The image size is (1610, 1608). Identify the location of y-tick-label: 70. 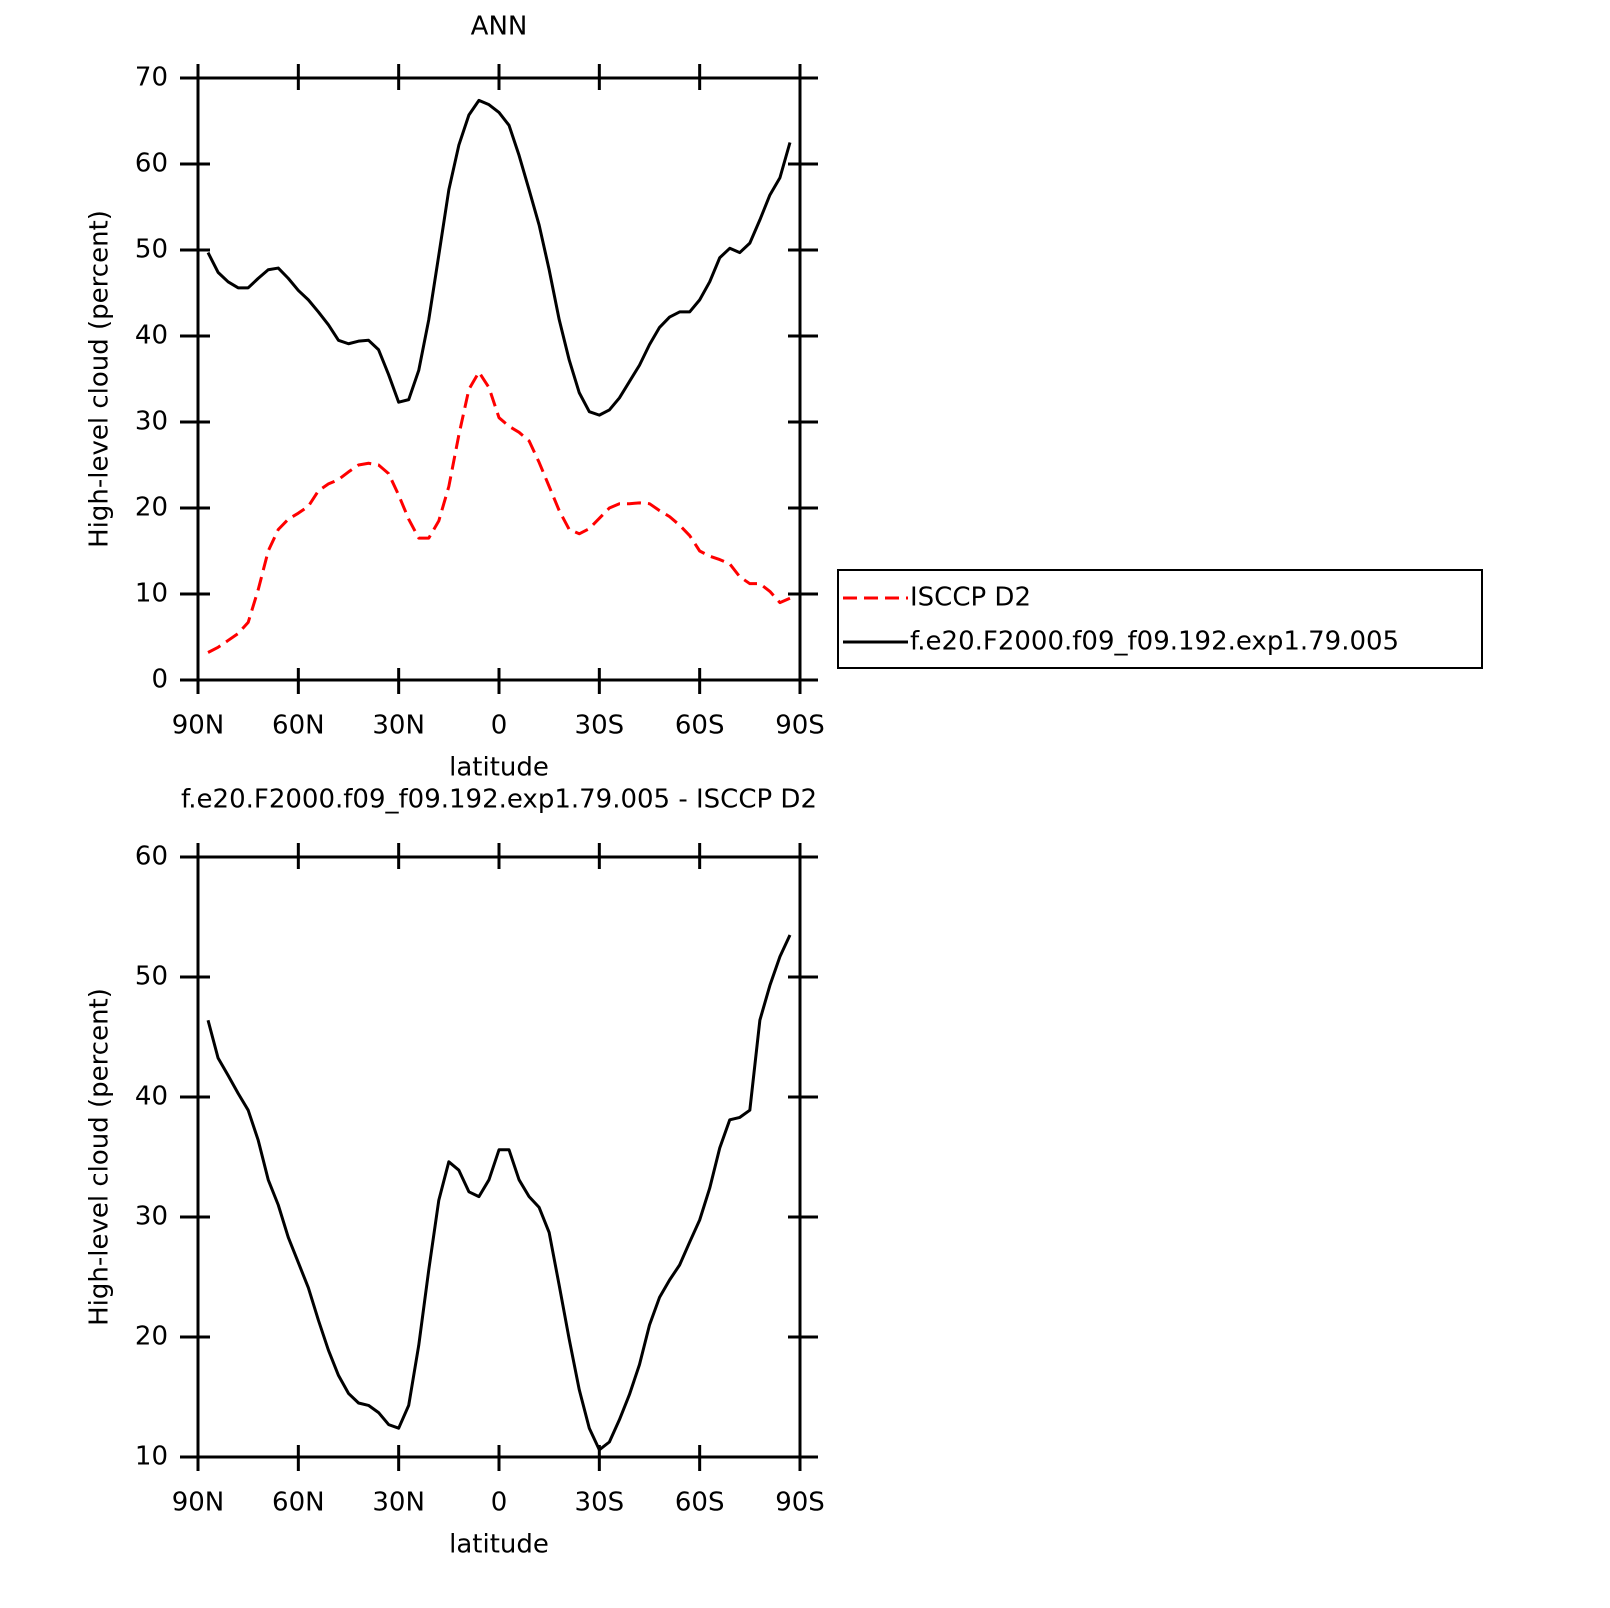
(151, 78).